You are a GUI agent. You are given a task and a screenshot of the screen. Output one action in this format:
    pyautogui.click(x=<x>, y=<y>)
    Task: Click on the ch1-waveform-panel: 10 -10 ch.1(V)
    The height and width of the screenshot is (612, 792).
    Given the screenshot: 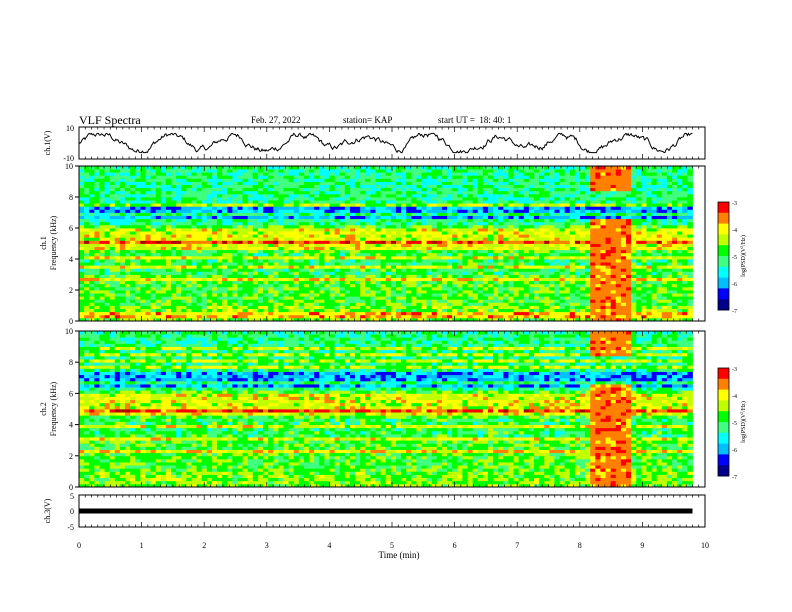 What is the action you would take?
    pyautogui.click(x=374, y=143)
    